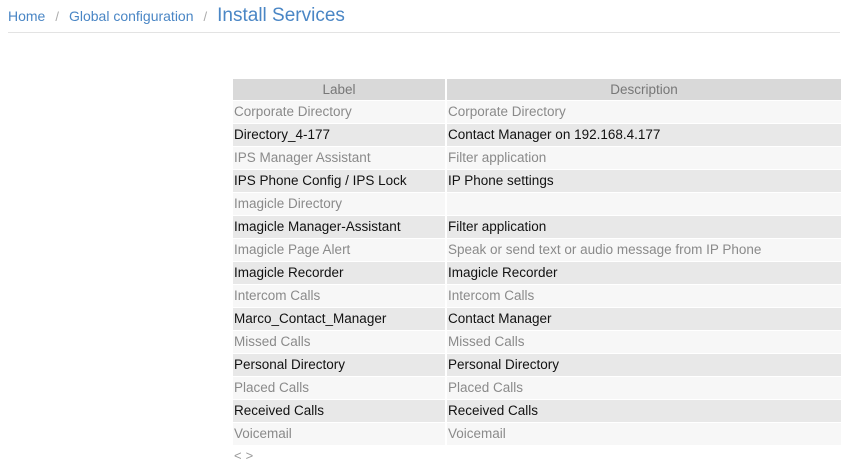  I want to click on cell-description: Personal Directory, so click(643, 365).